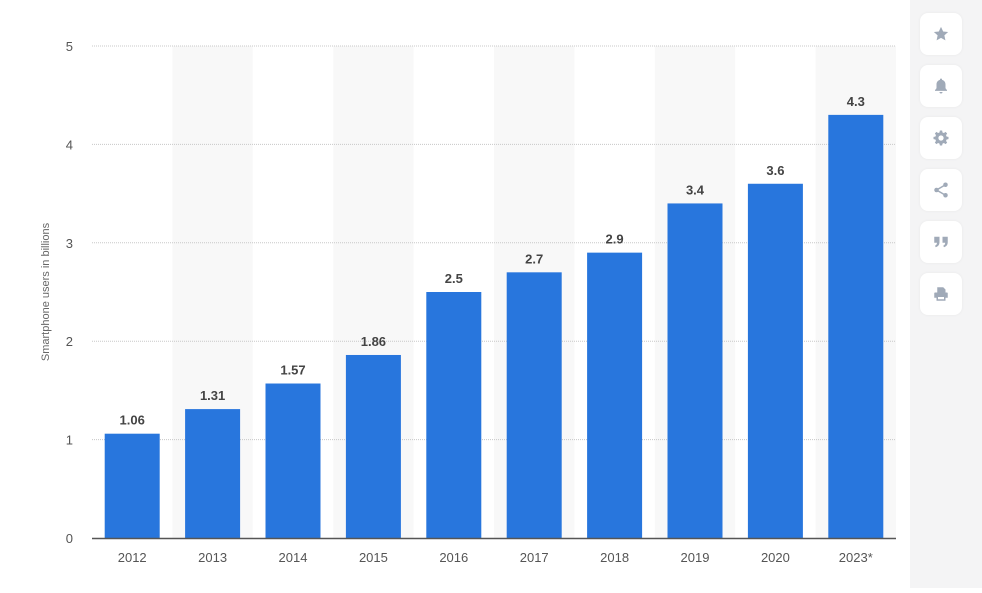 The width and height of the screenshot is (982, 593). I want to click on y-tick-label: 4, so click(69, 144).